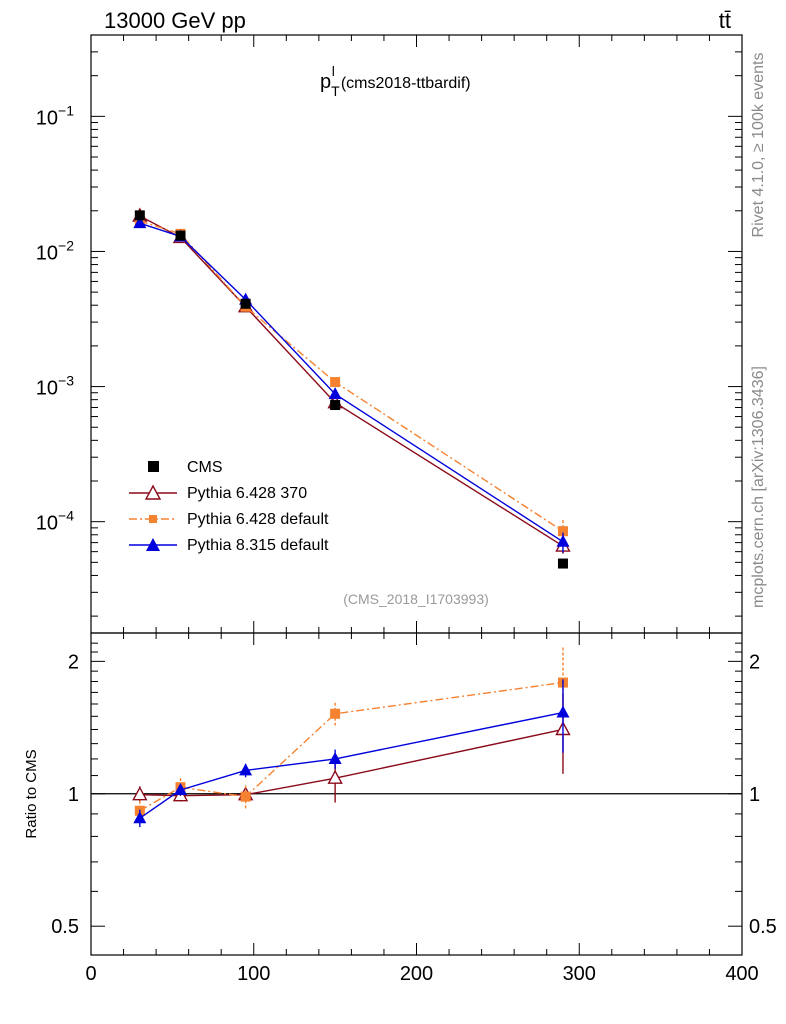 The image size is (786, 1024). I want to click on ratio-y-tick-label-right: 1, so click(754, 795).